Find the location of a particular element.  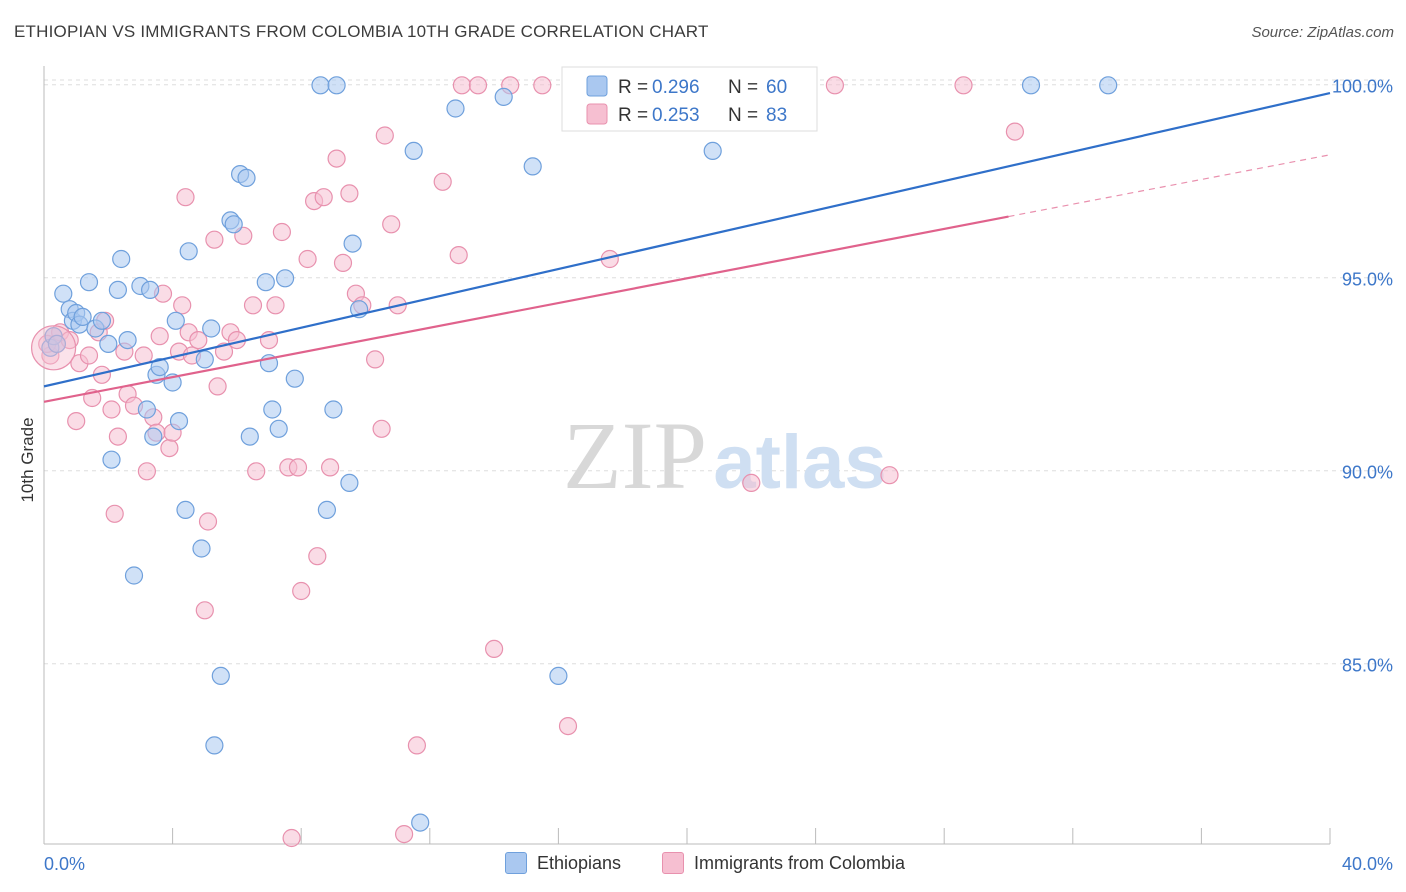

y-tick-label: 90.0% is located at coordinates (1367, 472).